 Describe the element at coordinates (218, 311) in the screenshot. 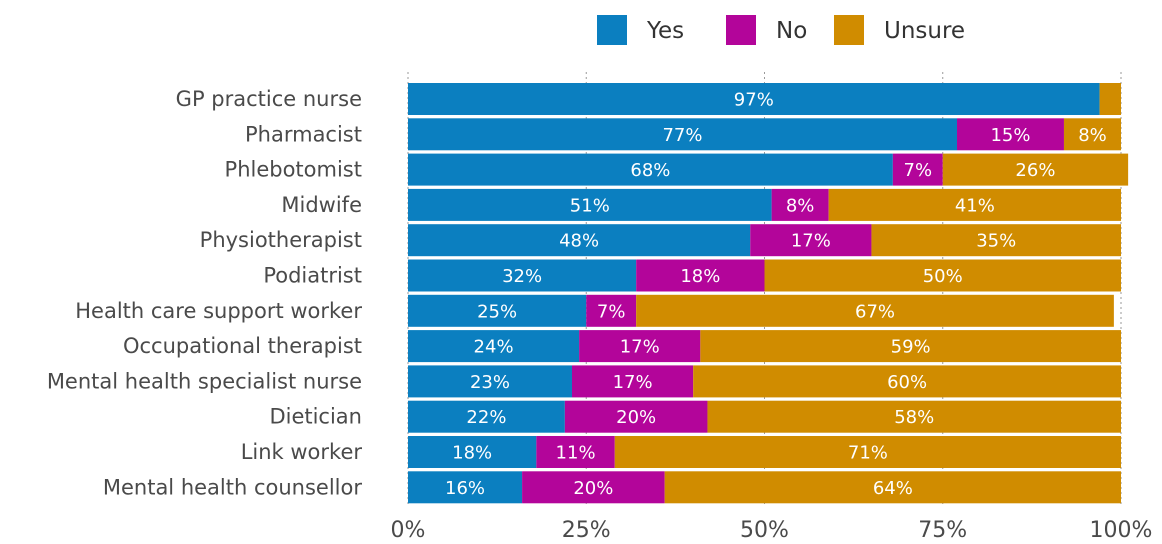

I see `category-label: Health care support worker` at that location.